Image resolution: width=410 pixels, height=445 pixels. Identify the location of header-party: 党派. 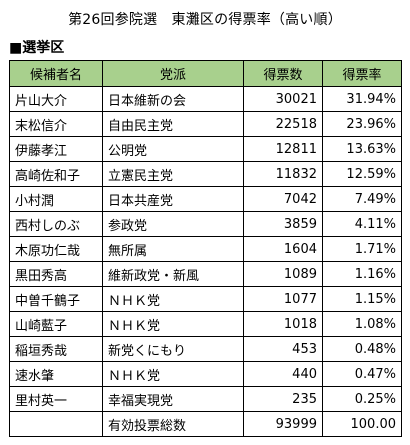
(173, 73).